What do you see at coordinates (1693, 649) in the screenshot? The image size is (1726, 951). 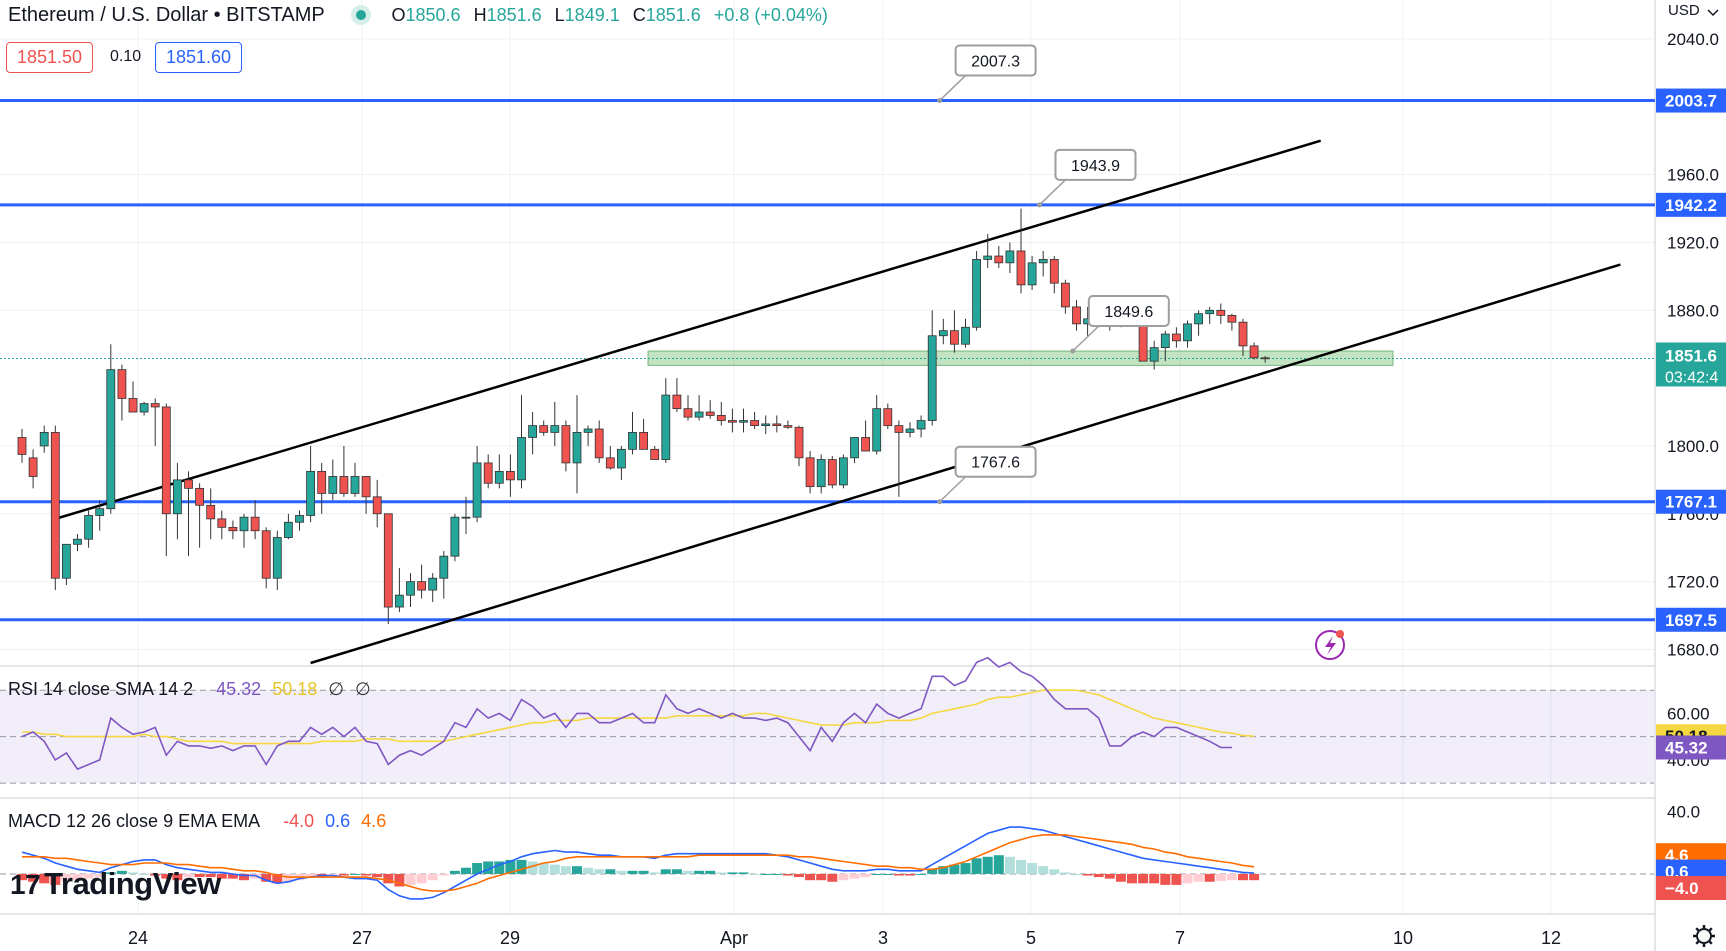 I see `price-axis-label: 1680.0` at bounding box center [1693, 649].